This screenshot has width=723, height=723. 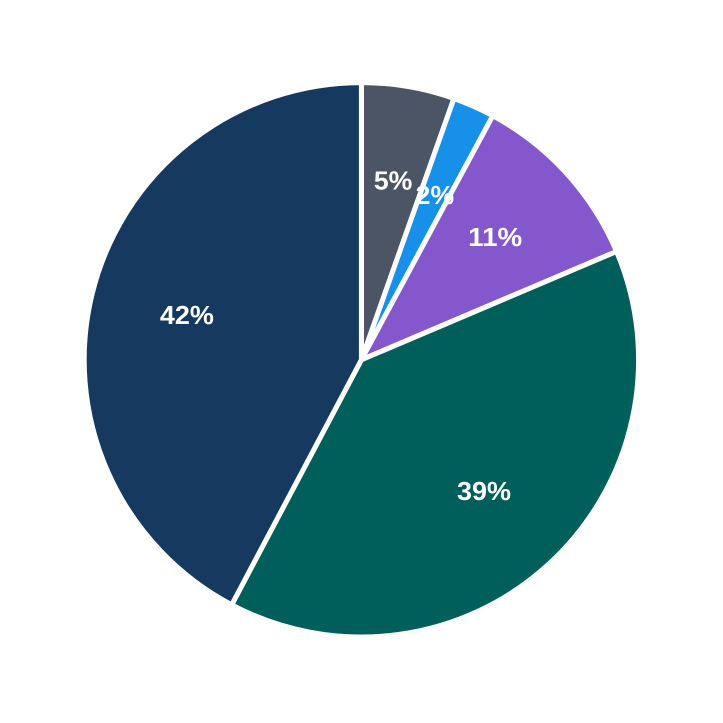 I want to click on svg-text: 42%, so click(x=187, y=316).